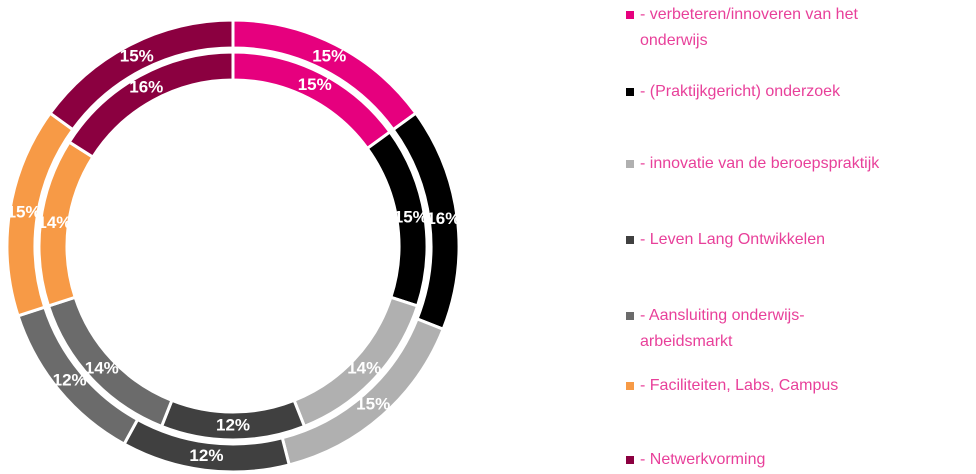 The width and height of the screenshot is (976, 474). What do you see at coordinates (749, 27) in the screenshot?
I see `legend-label: - verbeteren/innoveren van het onderwijs` at bounding box center [749, 27].